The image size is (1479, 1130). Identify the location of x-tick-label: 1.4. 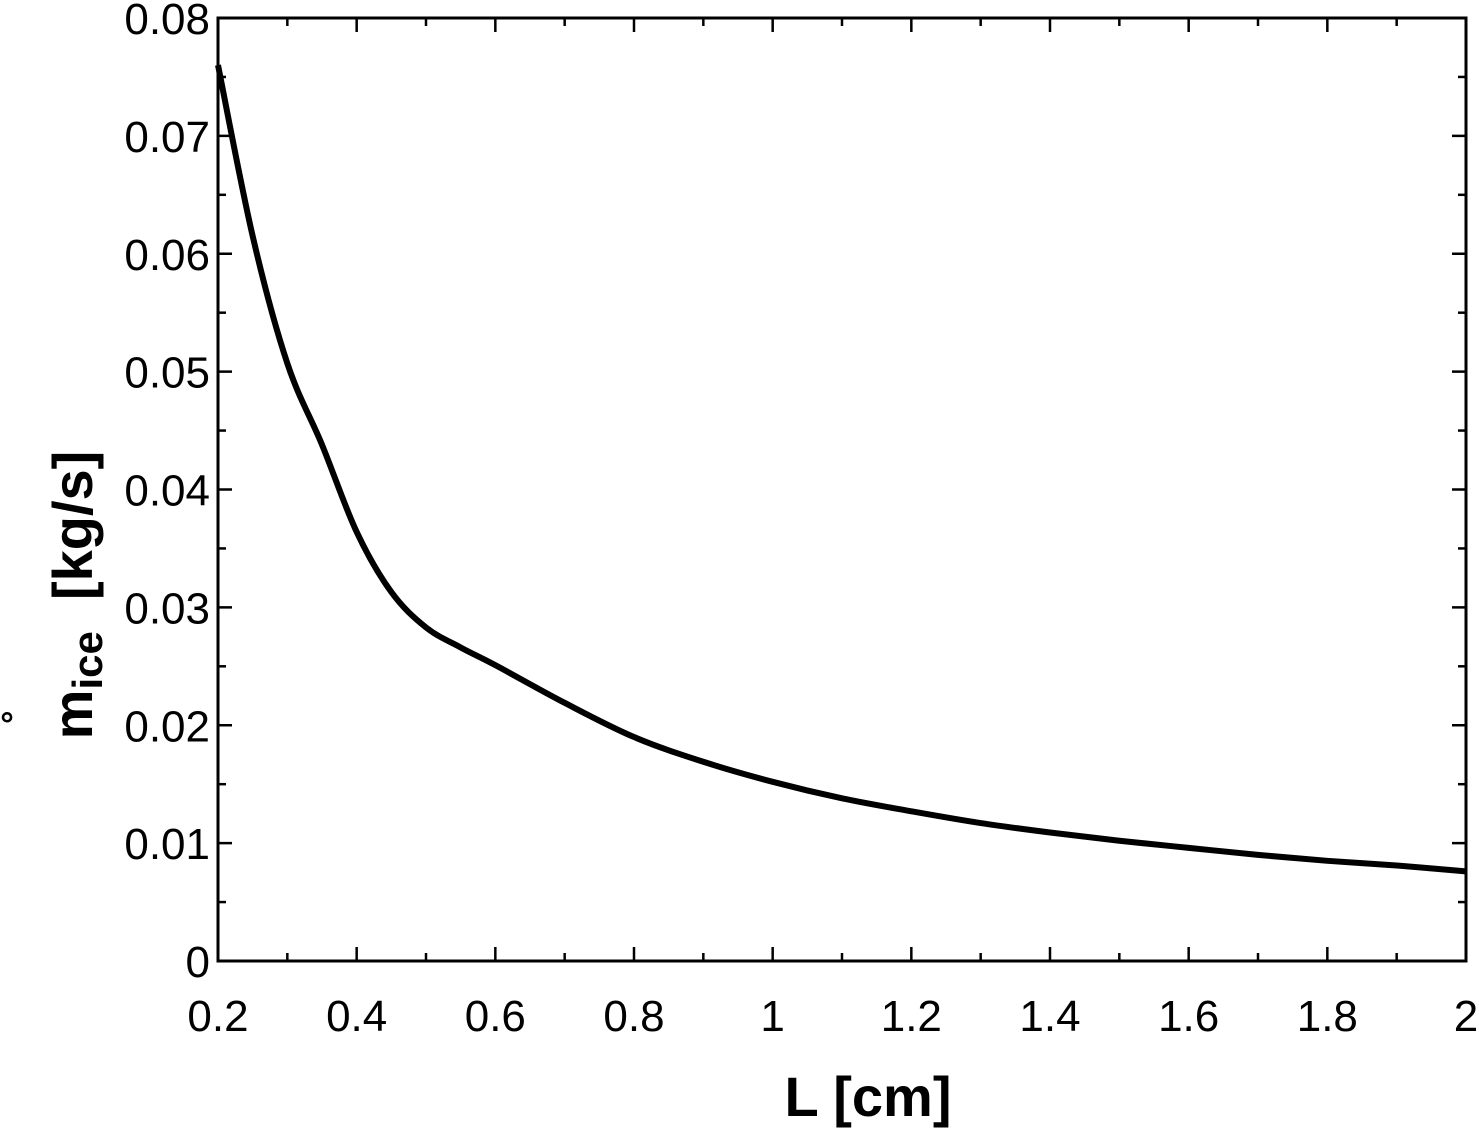
(1049, 1016).